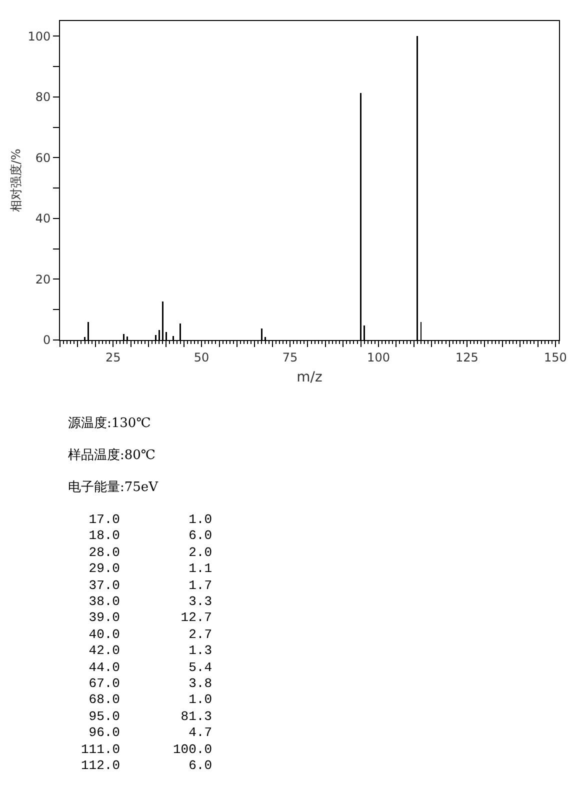 This screenshot has height=808, width=570. What do you see at coordinates (150, 585) in the screenshot?
I see `text: 37.0 1.7` at bounding box center [150, 585].